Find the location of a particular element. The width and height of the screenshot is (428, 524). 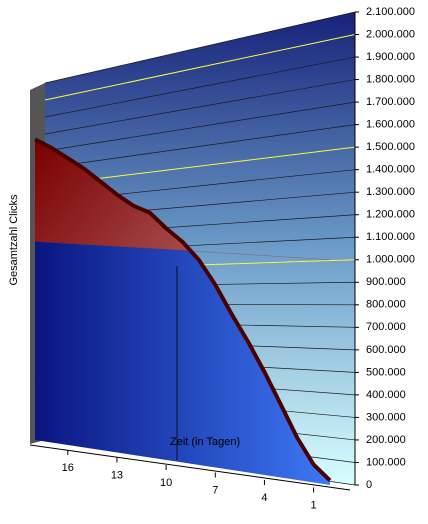

x-tick-label: 7 is located at coordinates (215, 490).